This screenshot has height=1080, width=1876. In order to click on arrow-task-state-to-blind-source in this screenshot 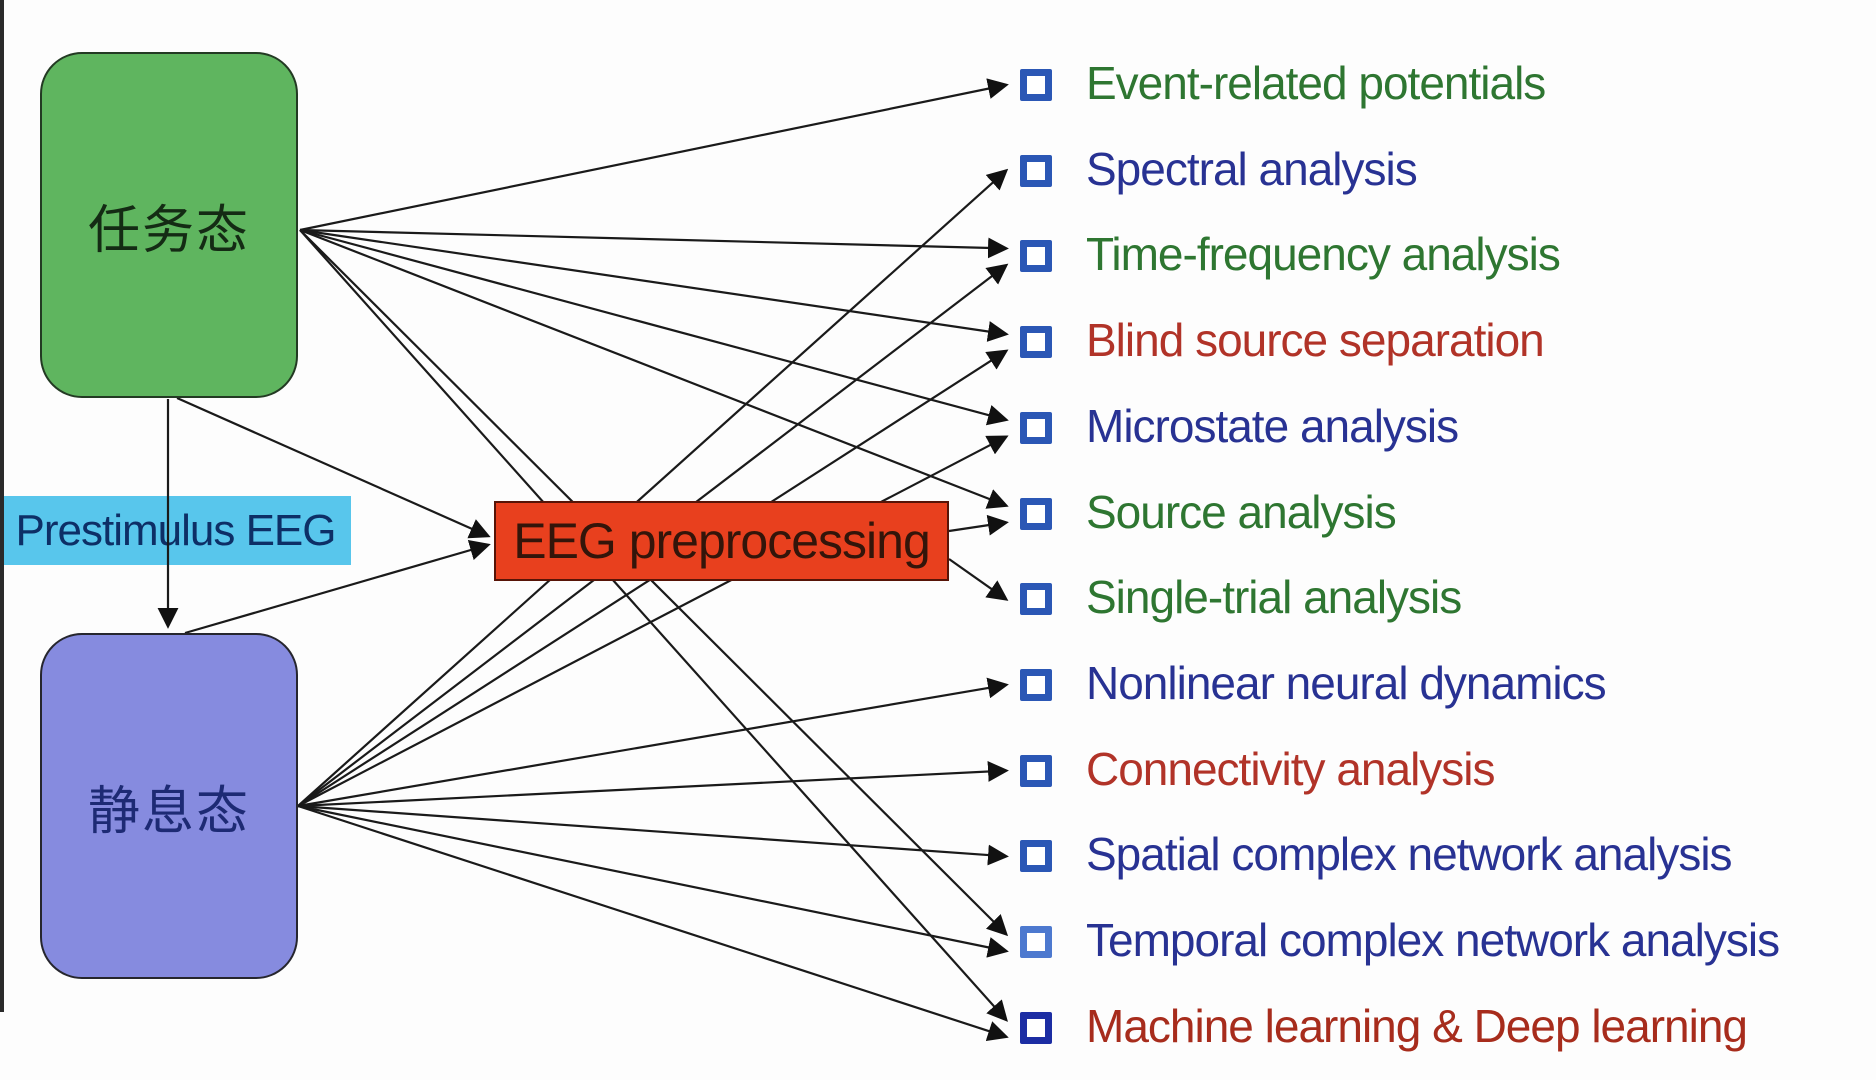, I will do `click(654, 285)`.